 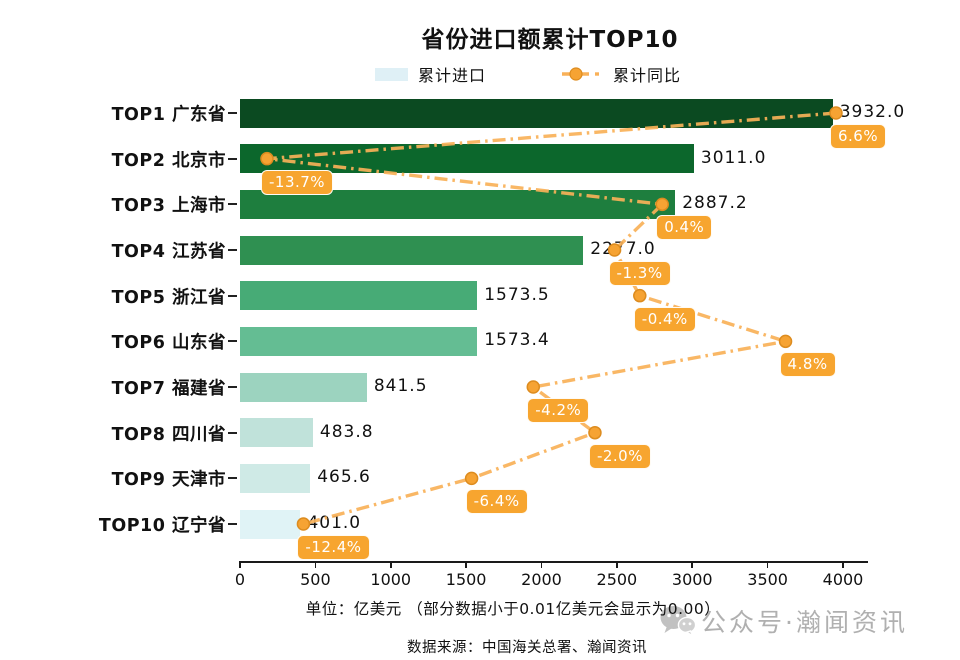 I want to click on chart-title: 省份进口额累计TOP10, so click(x=550, y=40).